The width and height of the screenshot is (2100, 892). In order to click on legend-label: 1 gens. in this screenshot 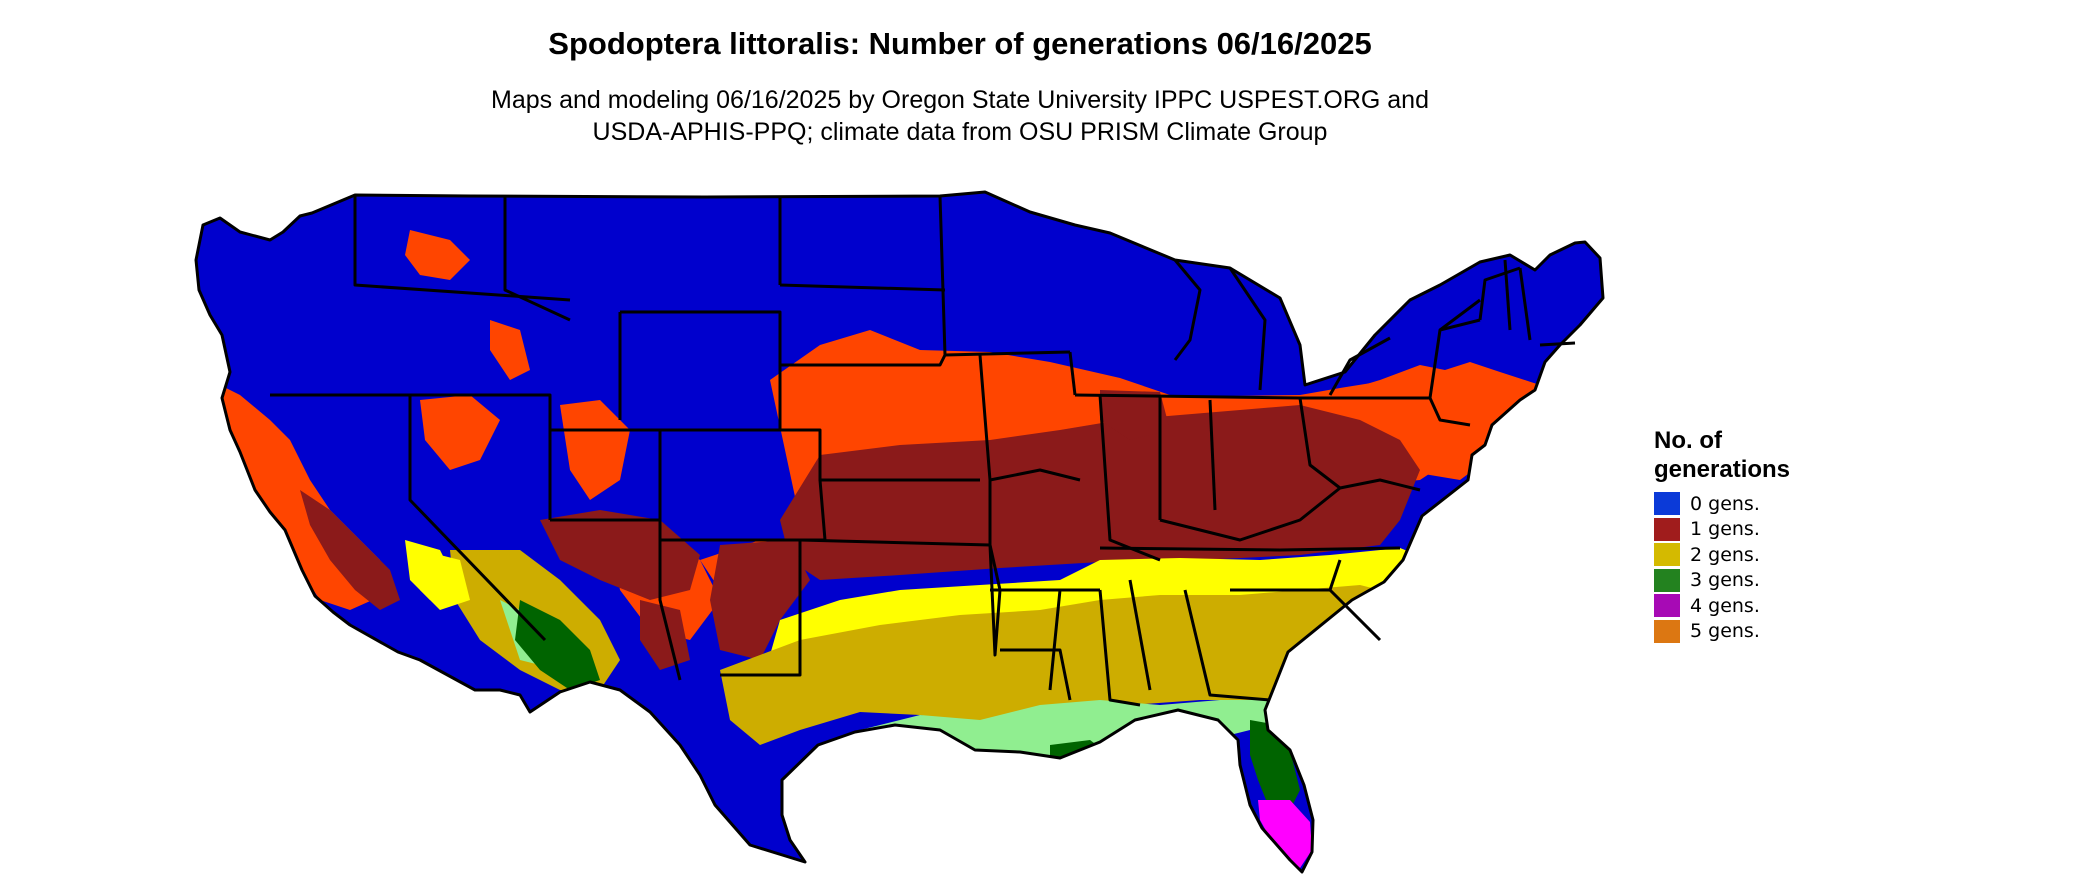, I will do `click(1725, 529)`.